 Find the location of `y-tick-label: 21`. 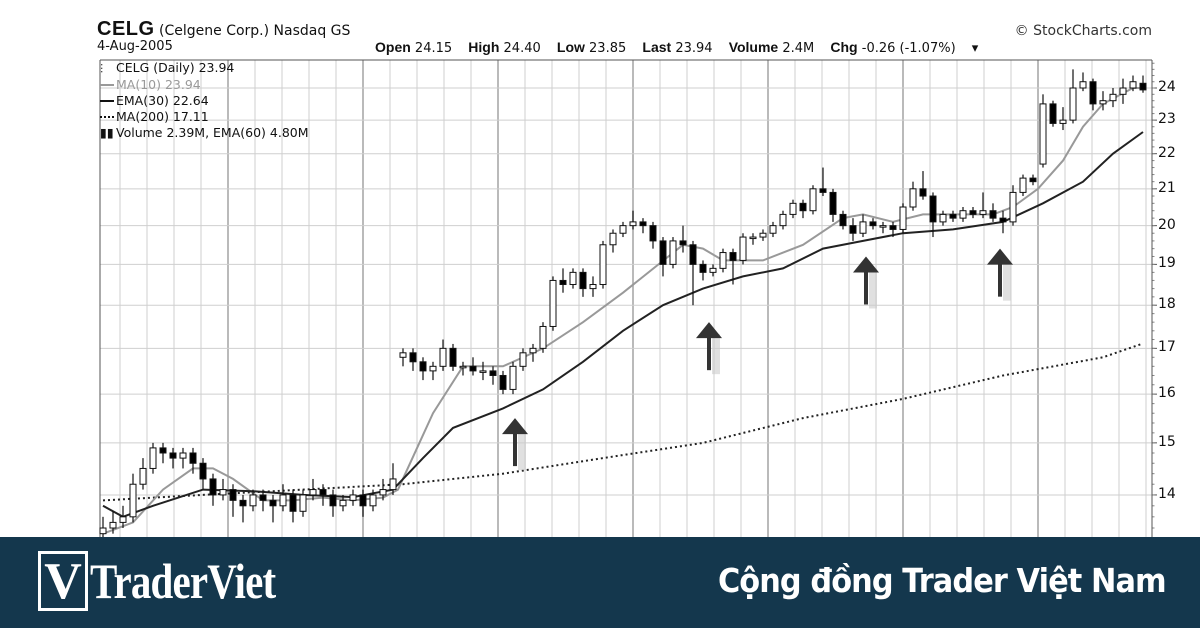

y-tick-label: 21 is located at coordinates (1167, 187).